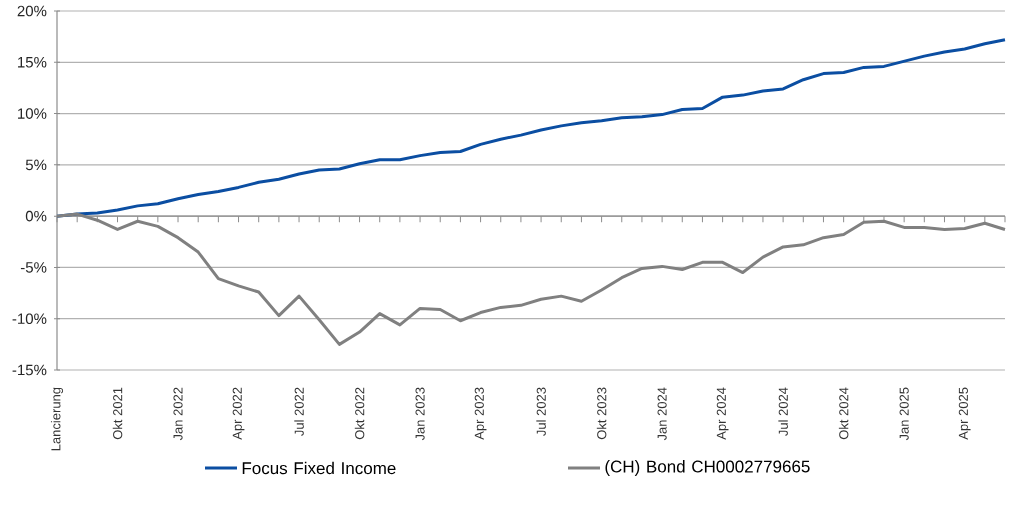  What do you see at coordinates (359, 413) in the screenshot?
I see `x-tick-label: Okt 2022` at bounding box center [359, 413].